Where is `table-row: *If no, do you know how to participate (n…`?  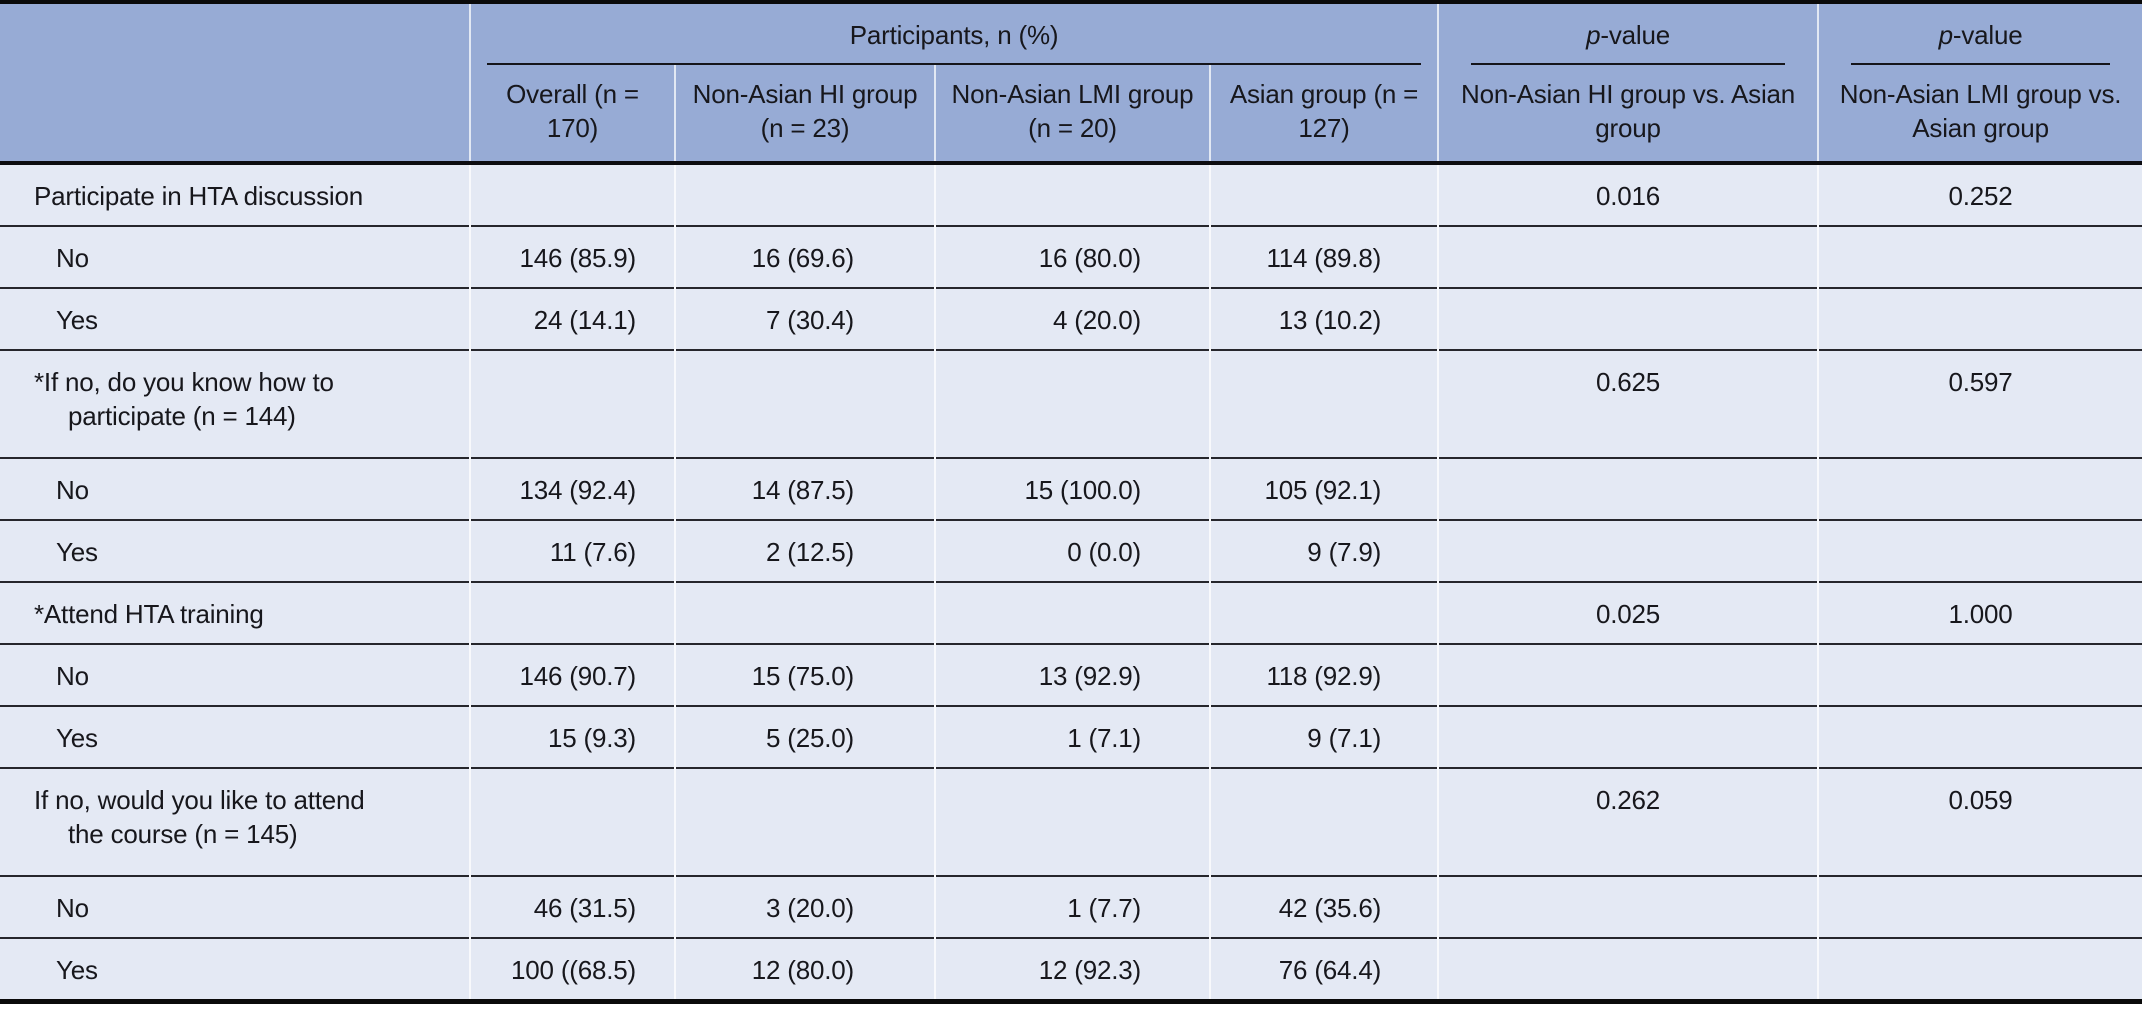 table-row: *If no, do you know how to participate (n… is located at coordinates (1071, 403).